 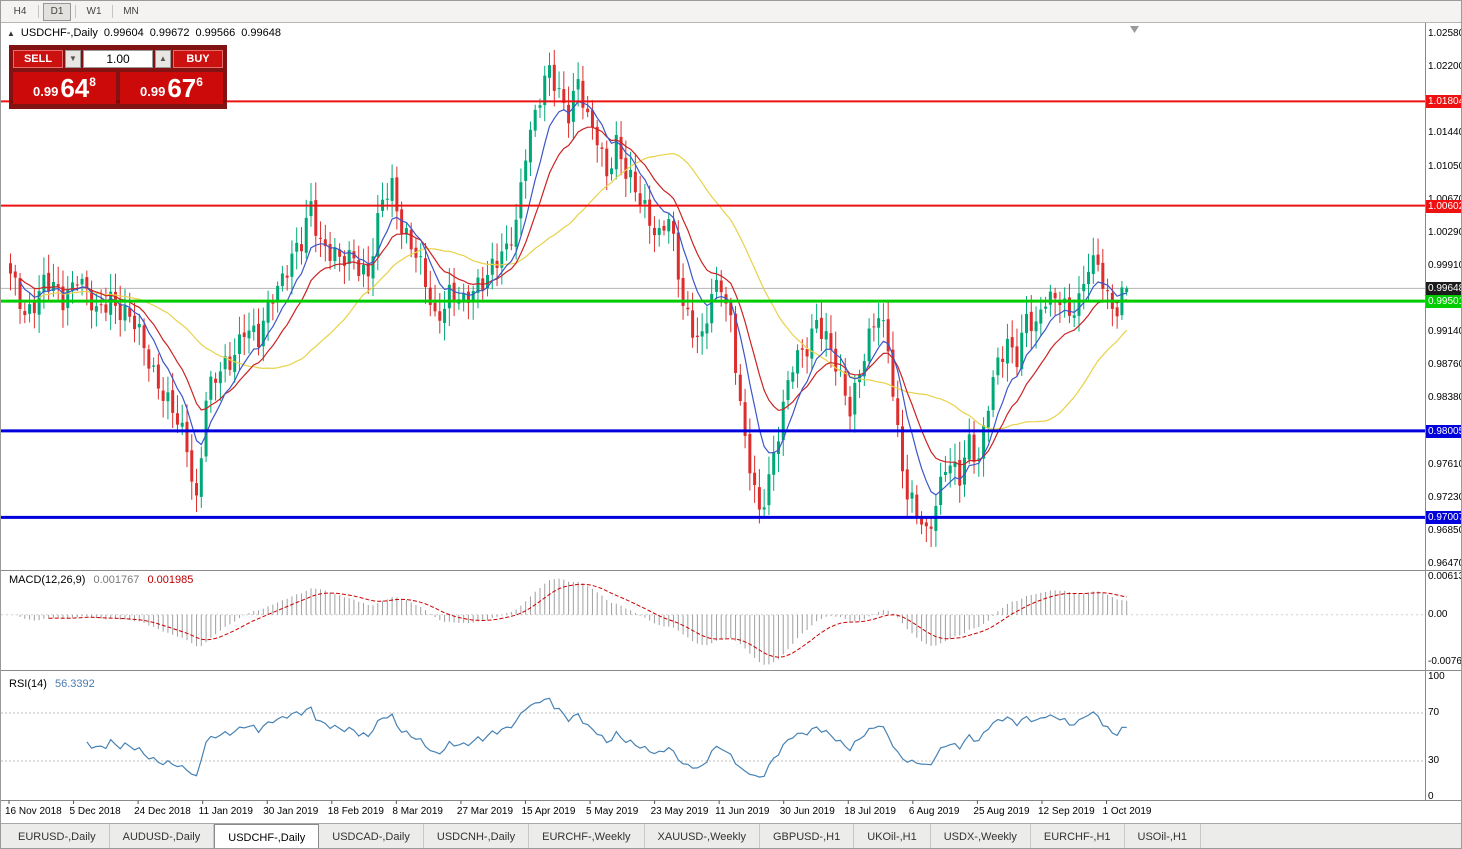 I want to click on date-axis-label: 30 Jun 2019, so click(x=807, y=811).